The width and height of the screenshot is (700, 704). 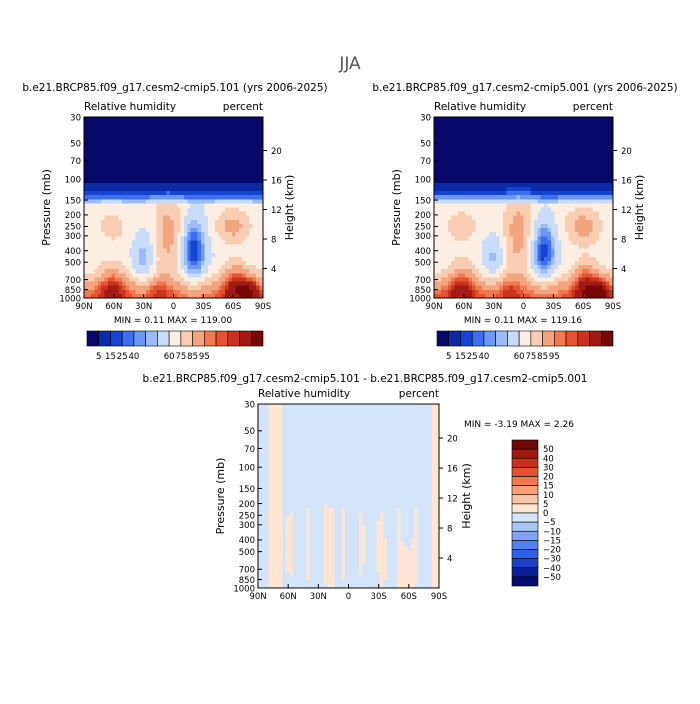 I want to click on colorbar-label: 40, so click(x=484, y=357).